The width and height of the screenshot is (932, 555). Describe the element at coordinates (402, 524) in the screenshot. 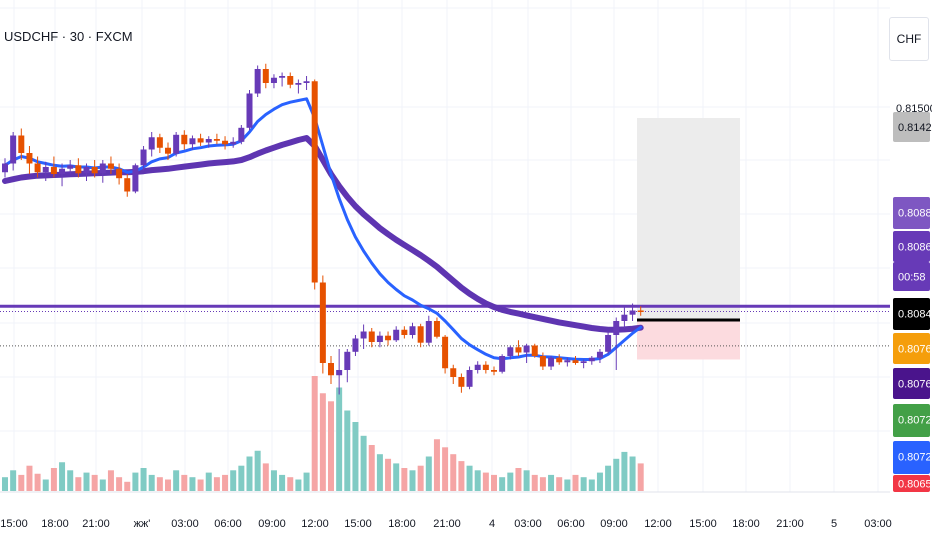

I see `time-tick-label: 18:00` at that location.